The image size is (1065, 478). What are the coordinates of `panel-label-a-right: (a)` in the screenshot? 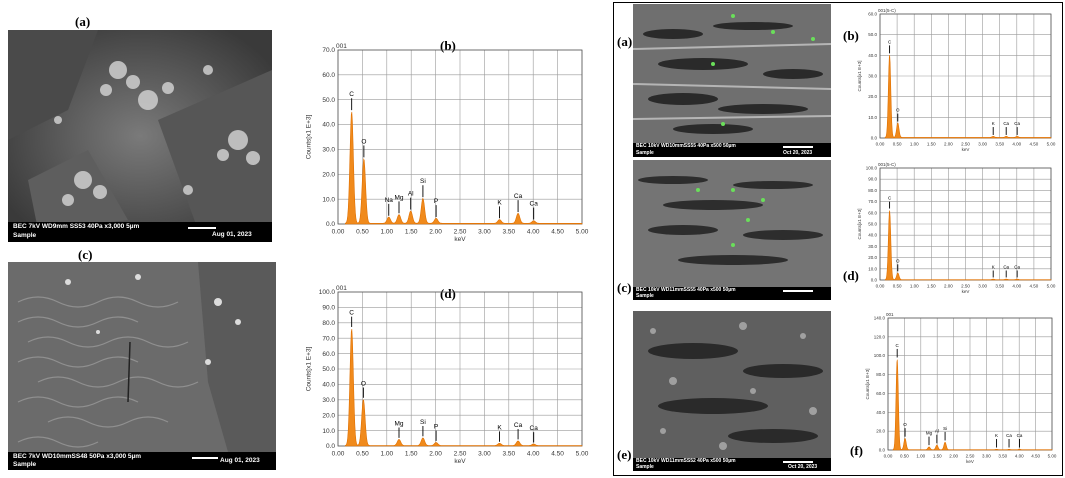 It's located at (625, 41).